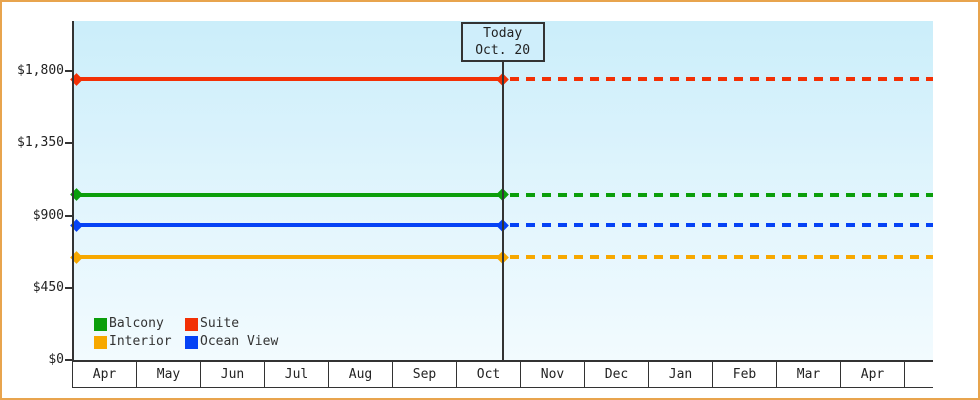 This screenshot has height=400, width=980. Describe the element at coordinates (48, 215) in the screenshot. I see `y-tick-label: $900` at that location.